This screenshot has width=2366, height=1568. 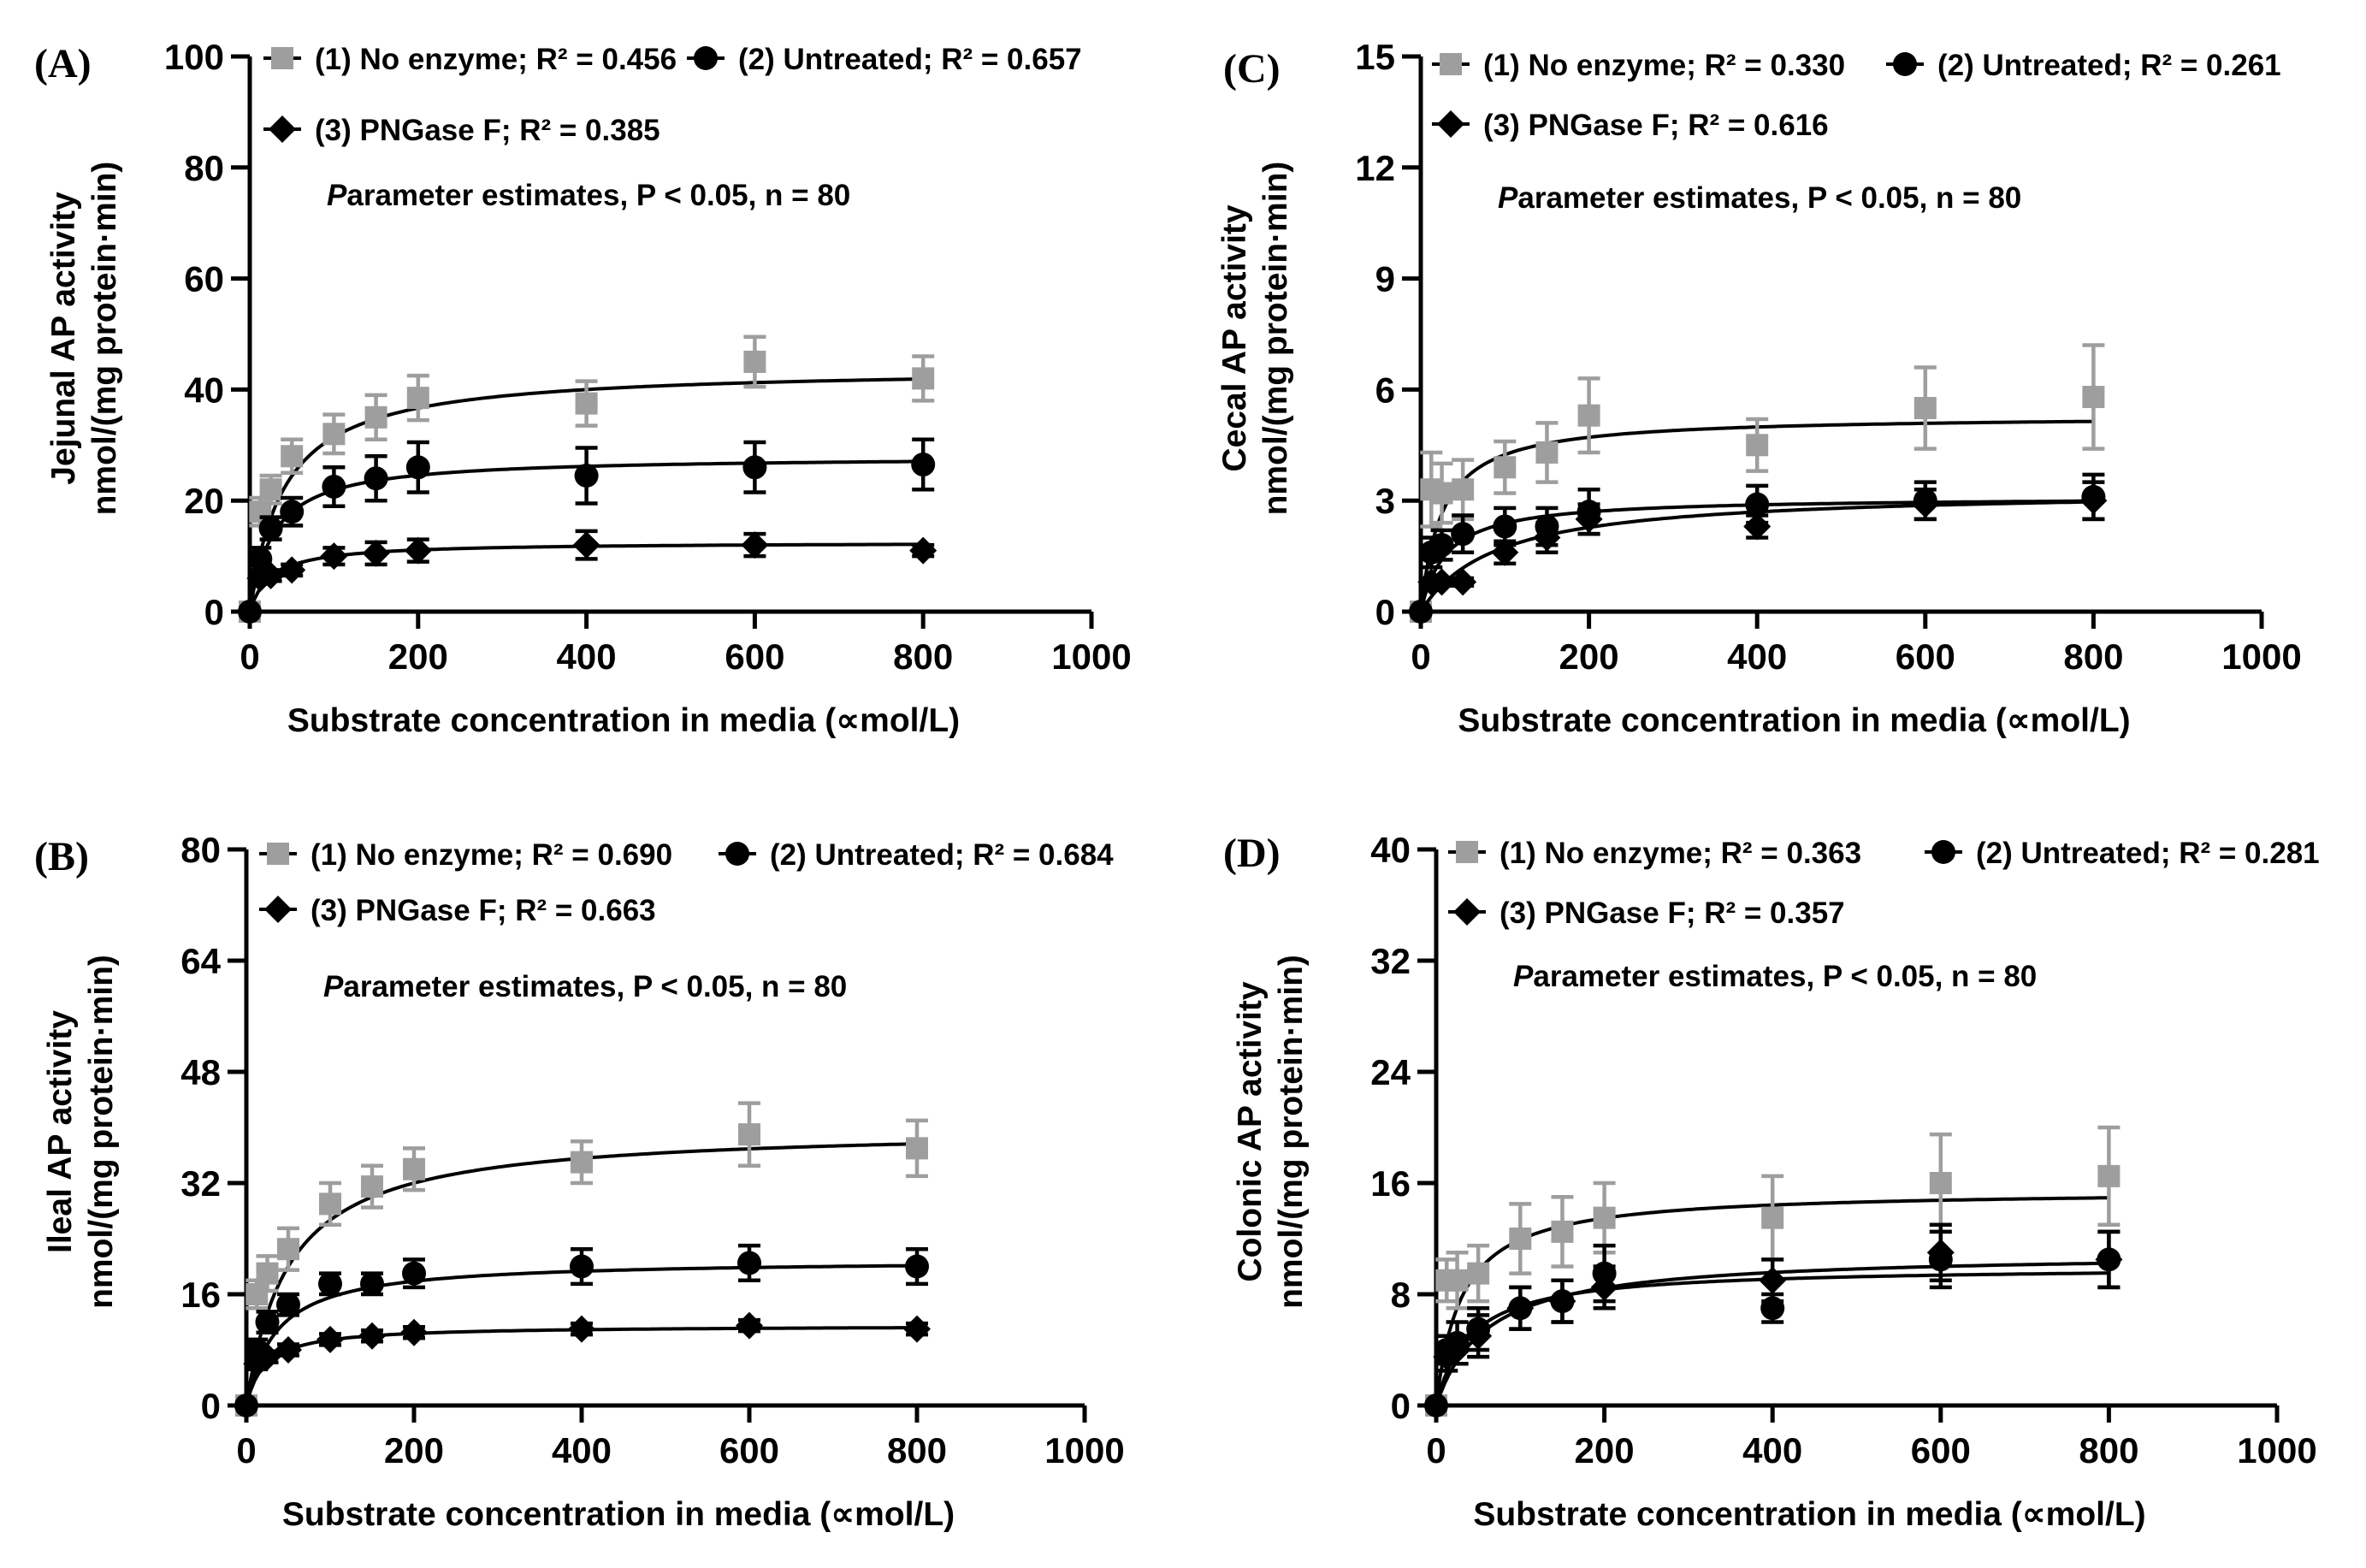 I want to click on y-tick-label: 64, so click(x=200, y=961).